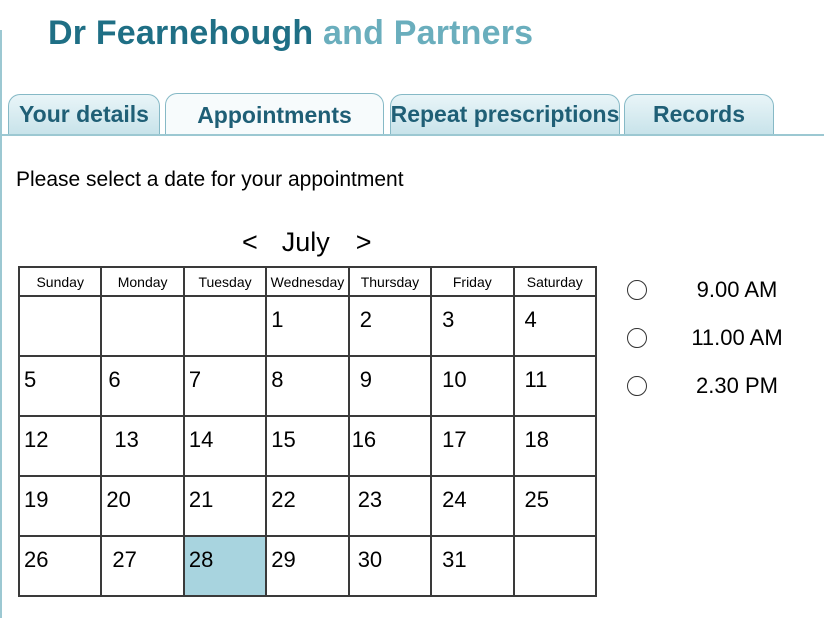  What do you see at coordinates (36, 439) in the screenshot?
I see `day-number: 12` at bounding box center [36, 439].